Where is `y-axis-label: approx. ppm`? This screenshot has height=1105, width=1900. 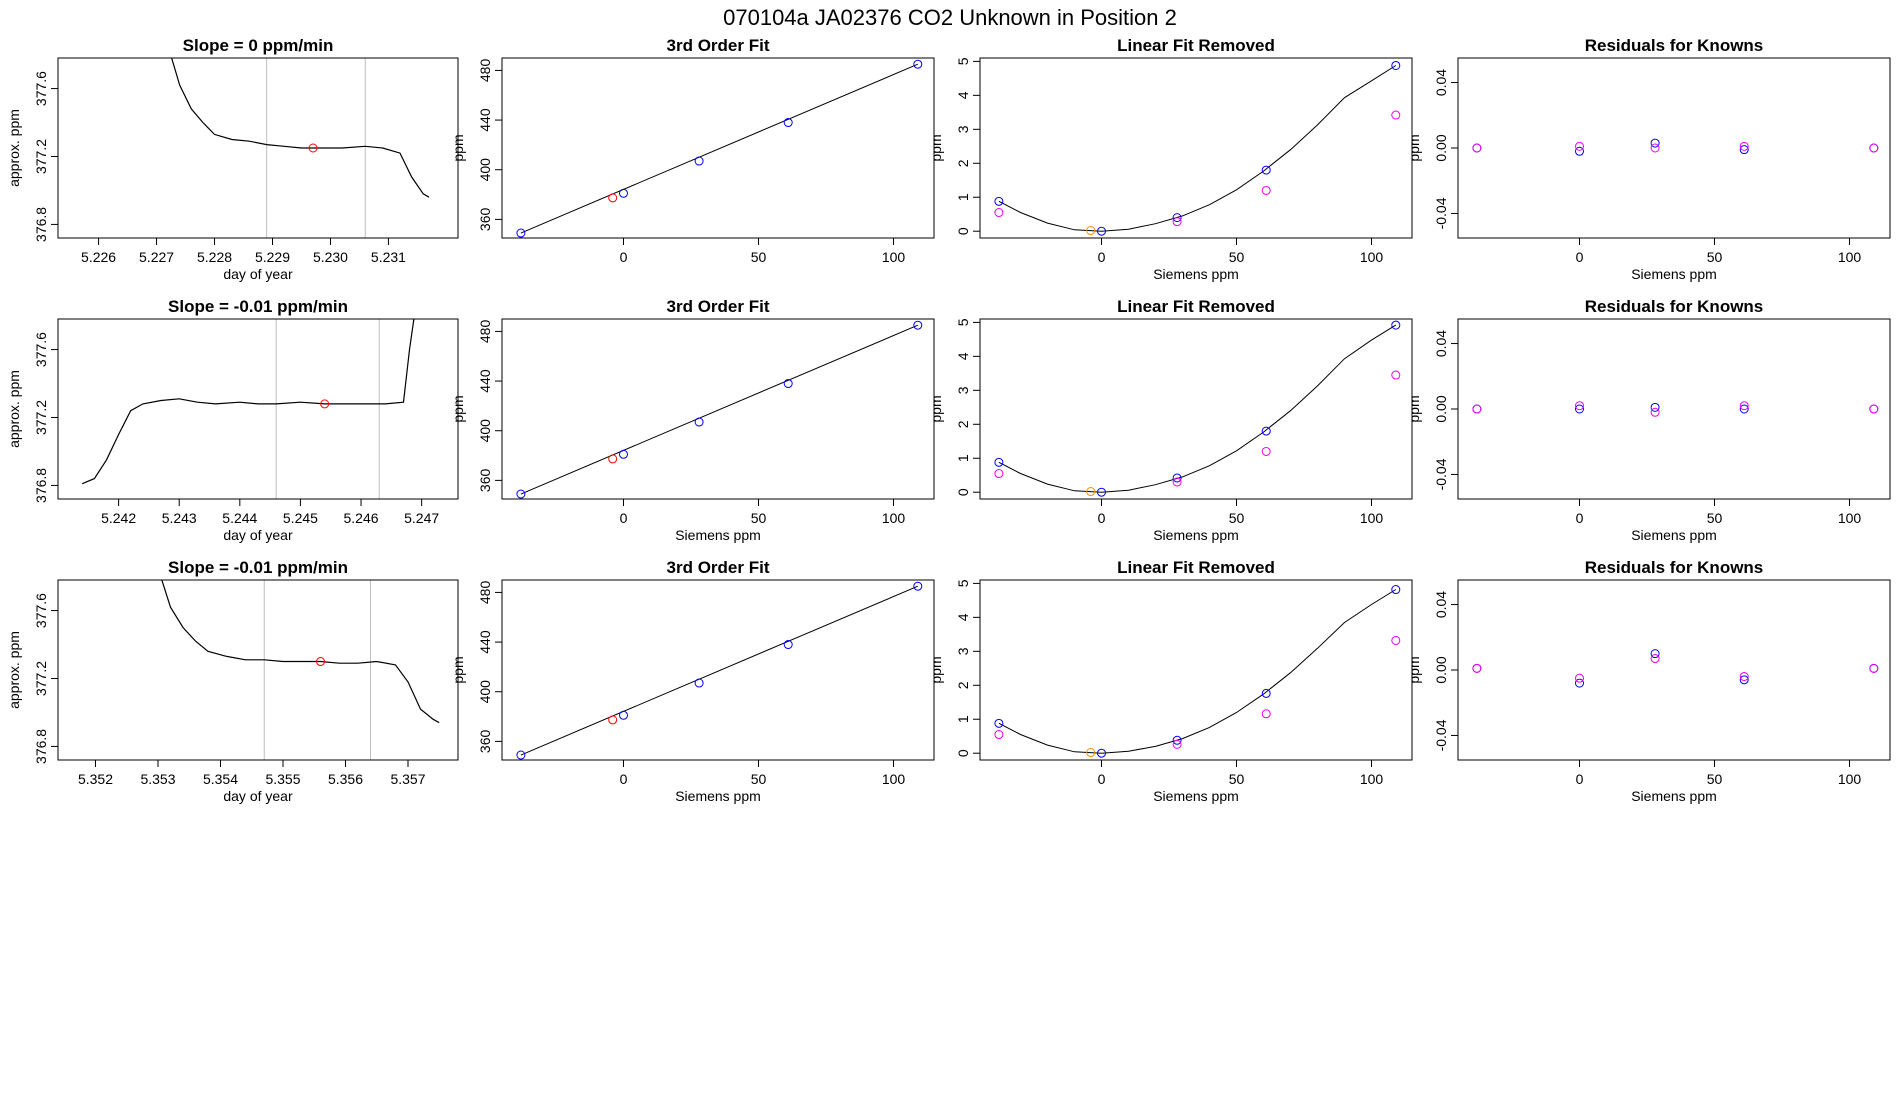
y-axis-label: approx. ppm is located at coordinates (14, 148).